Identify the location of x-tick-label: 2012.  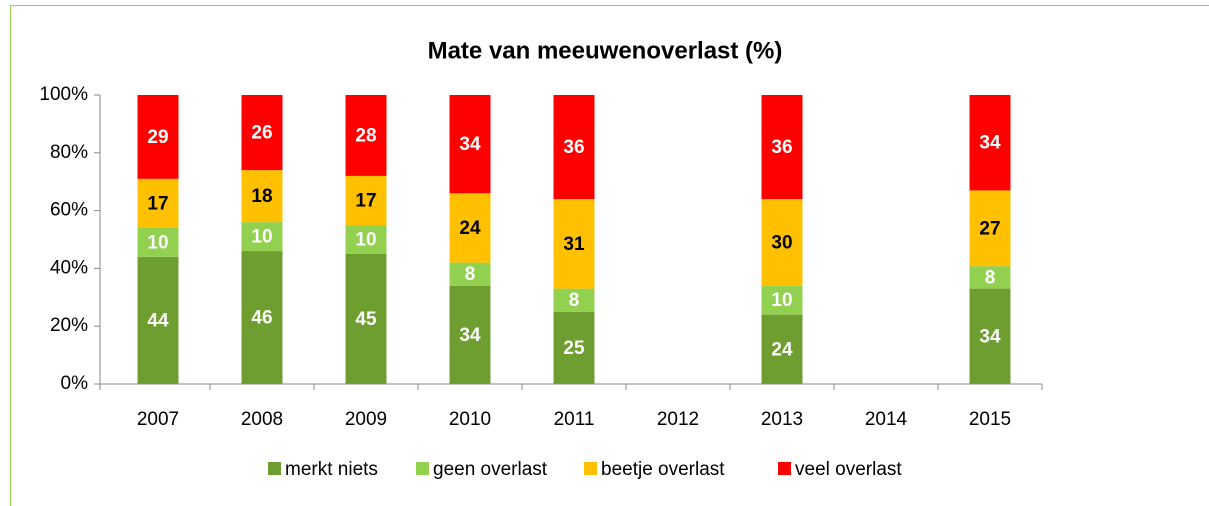
(678, 419).